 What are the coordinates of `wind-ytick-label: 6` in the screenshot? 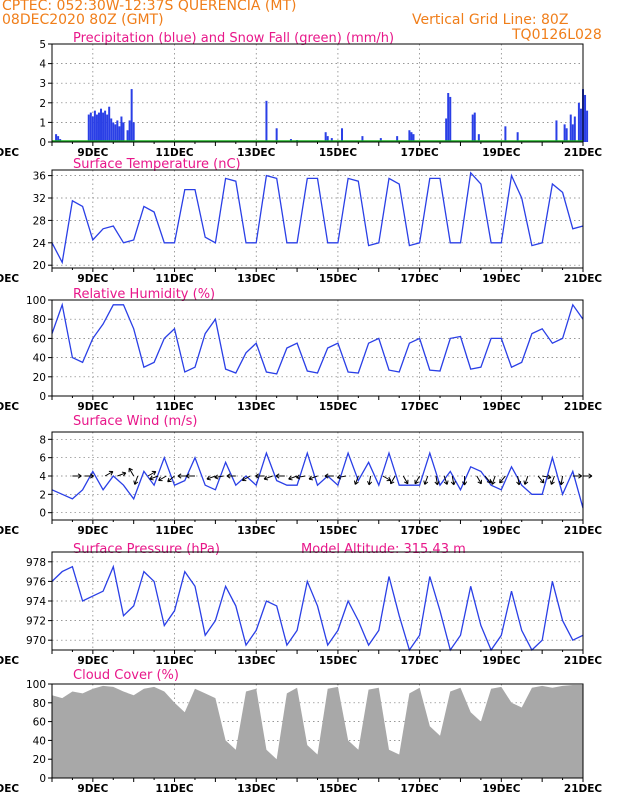 It's located at (42, 459).